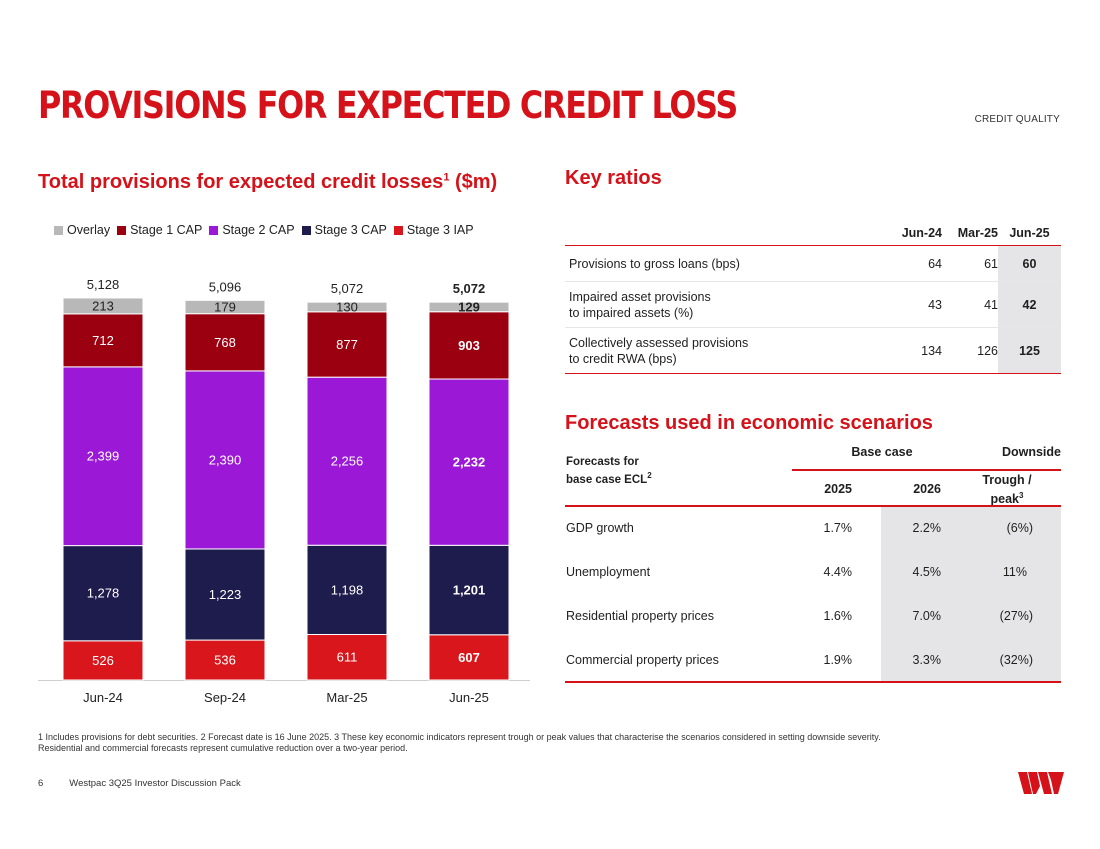 The image size is (1100, 849). What do you see at coordinates (613, 178) in the screenshot?
I see `key-ratios-title: Key ratios` at bounding box center [613, 178].